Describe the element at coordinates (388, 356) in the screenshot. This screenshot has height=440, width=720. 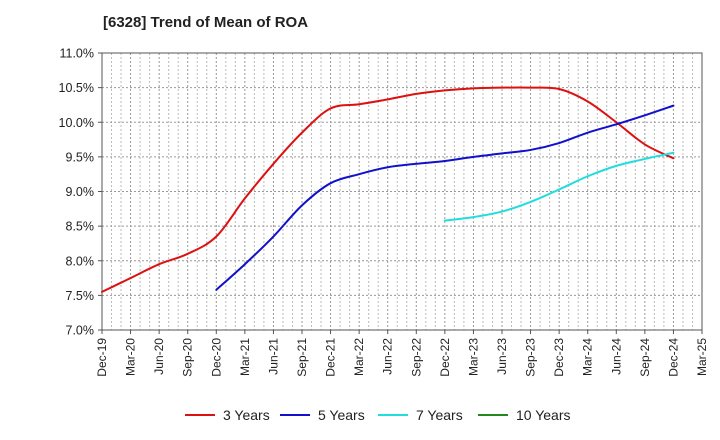
I see `x-tick-label: Jun-22` at that location.